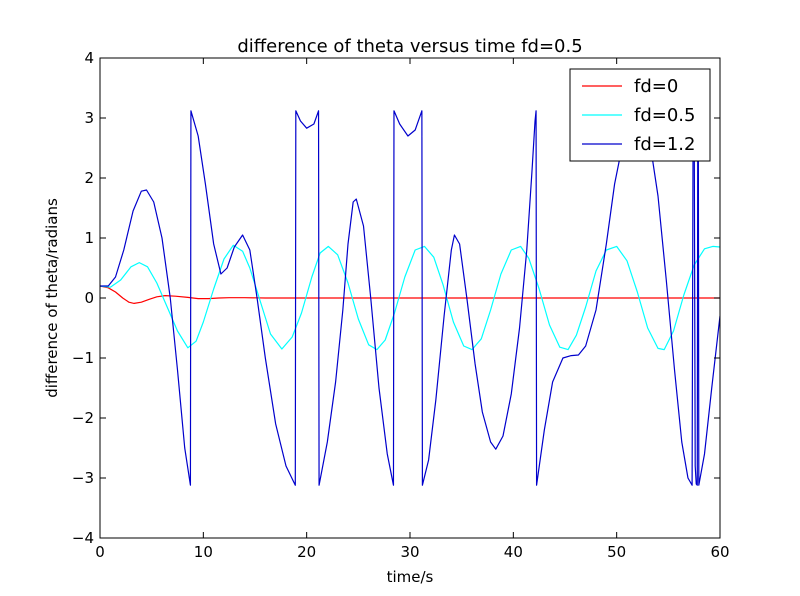 Image resolution: width=800 pixels, height=596 pixels. I want to click on legend-label: fd=1.2, so click(664, 144).